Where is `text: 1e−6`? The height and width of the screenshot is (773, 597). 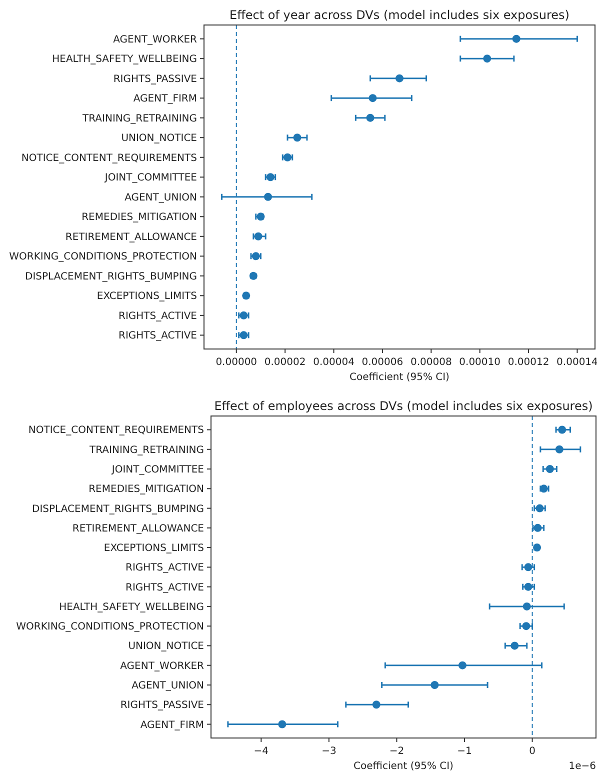
text: 1e−6 is located at coordinates (582, 766).